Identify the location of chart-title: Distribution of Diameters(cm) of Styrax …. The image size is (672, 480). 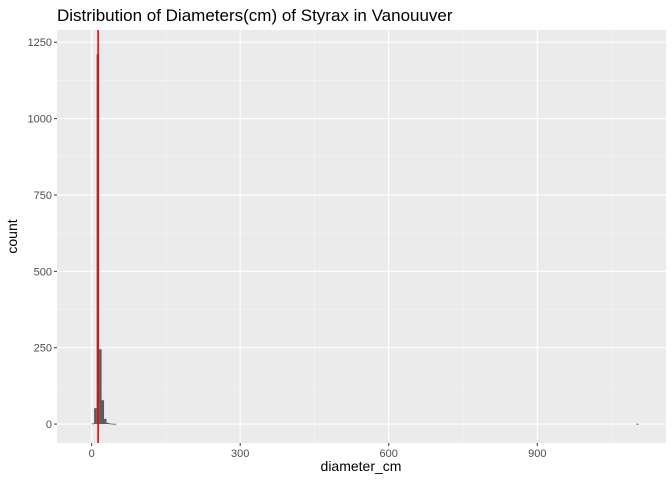
(255, 15).